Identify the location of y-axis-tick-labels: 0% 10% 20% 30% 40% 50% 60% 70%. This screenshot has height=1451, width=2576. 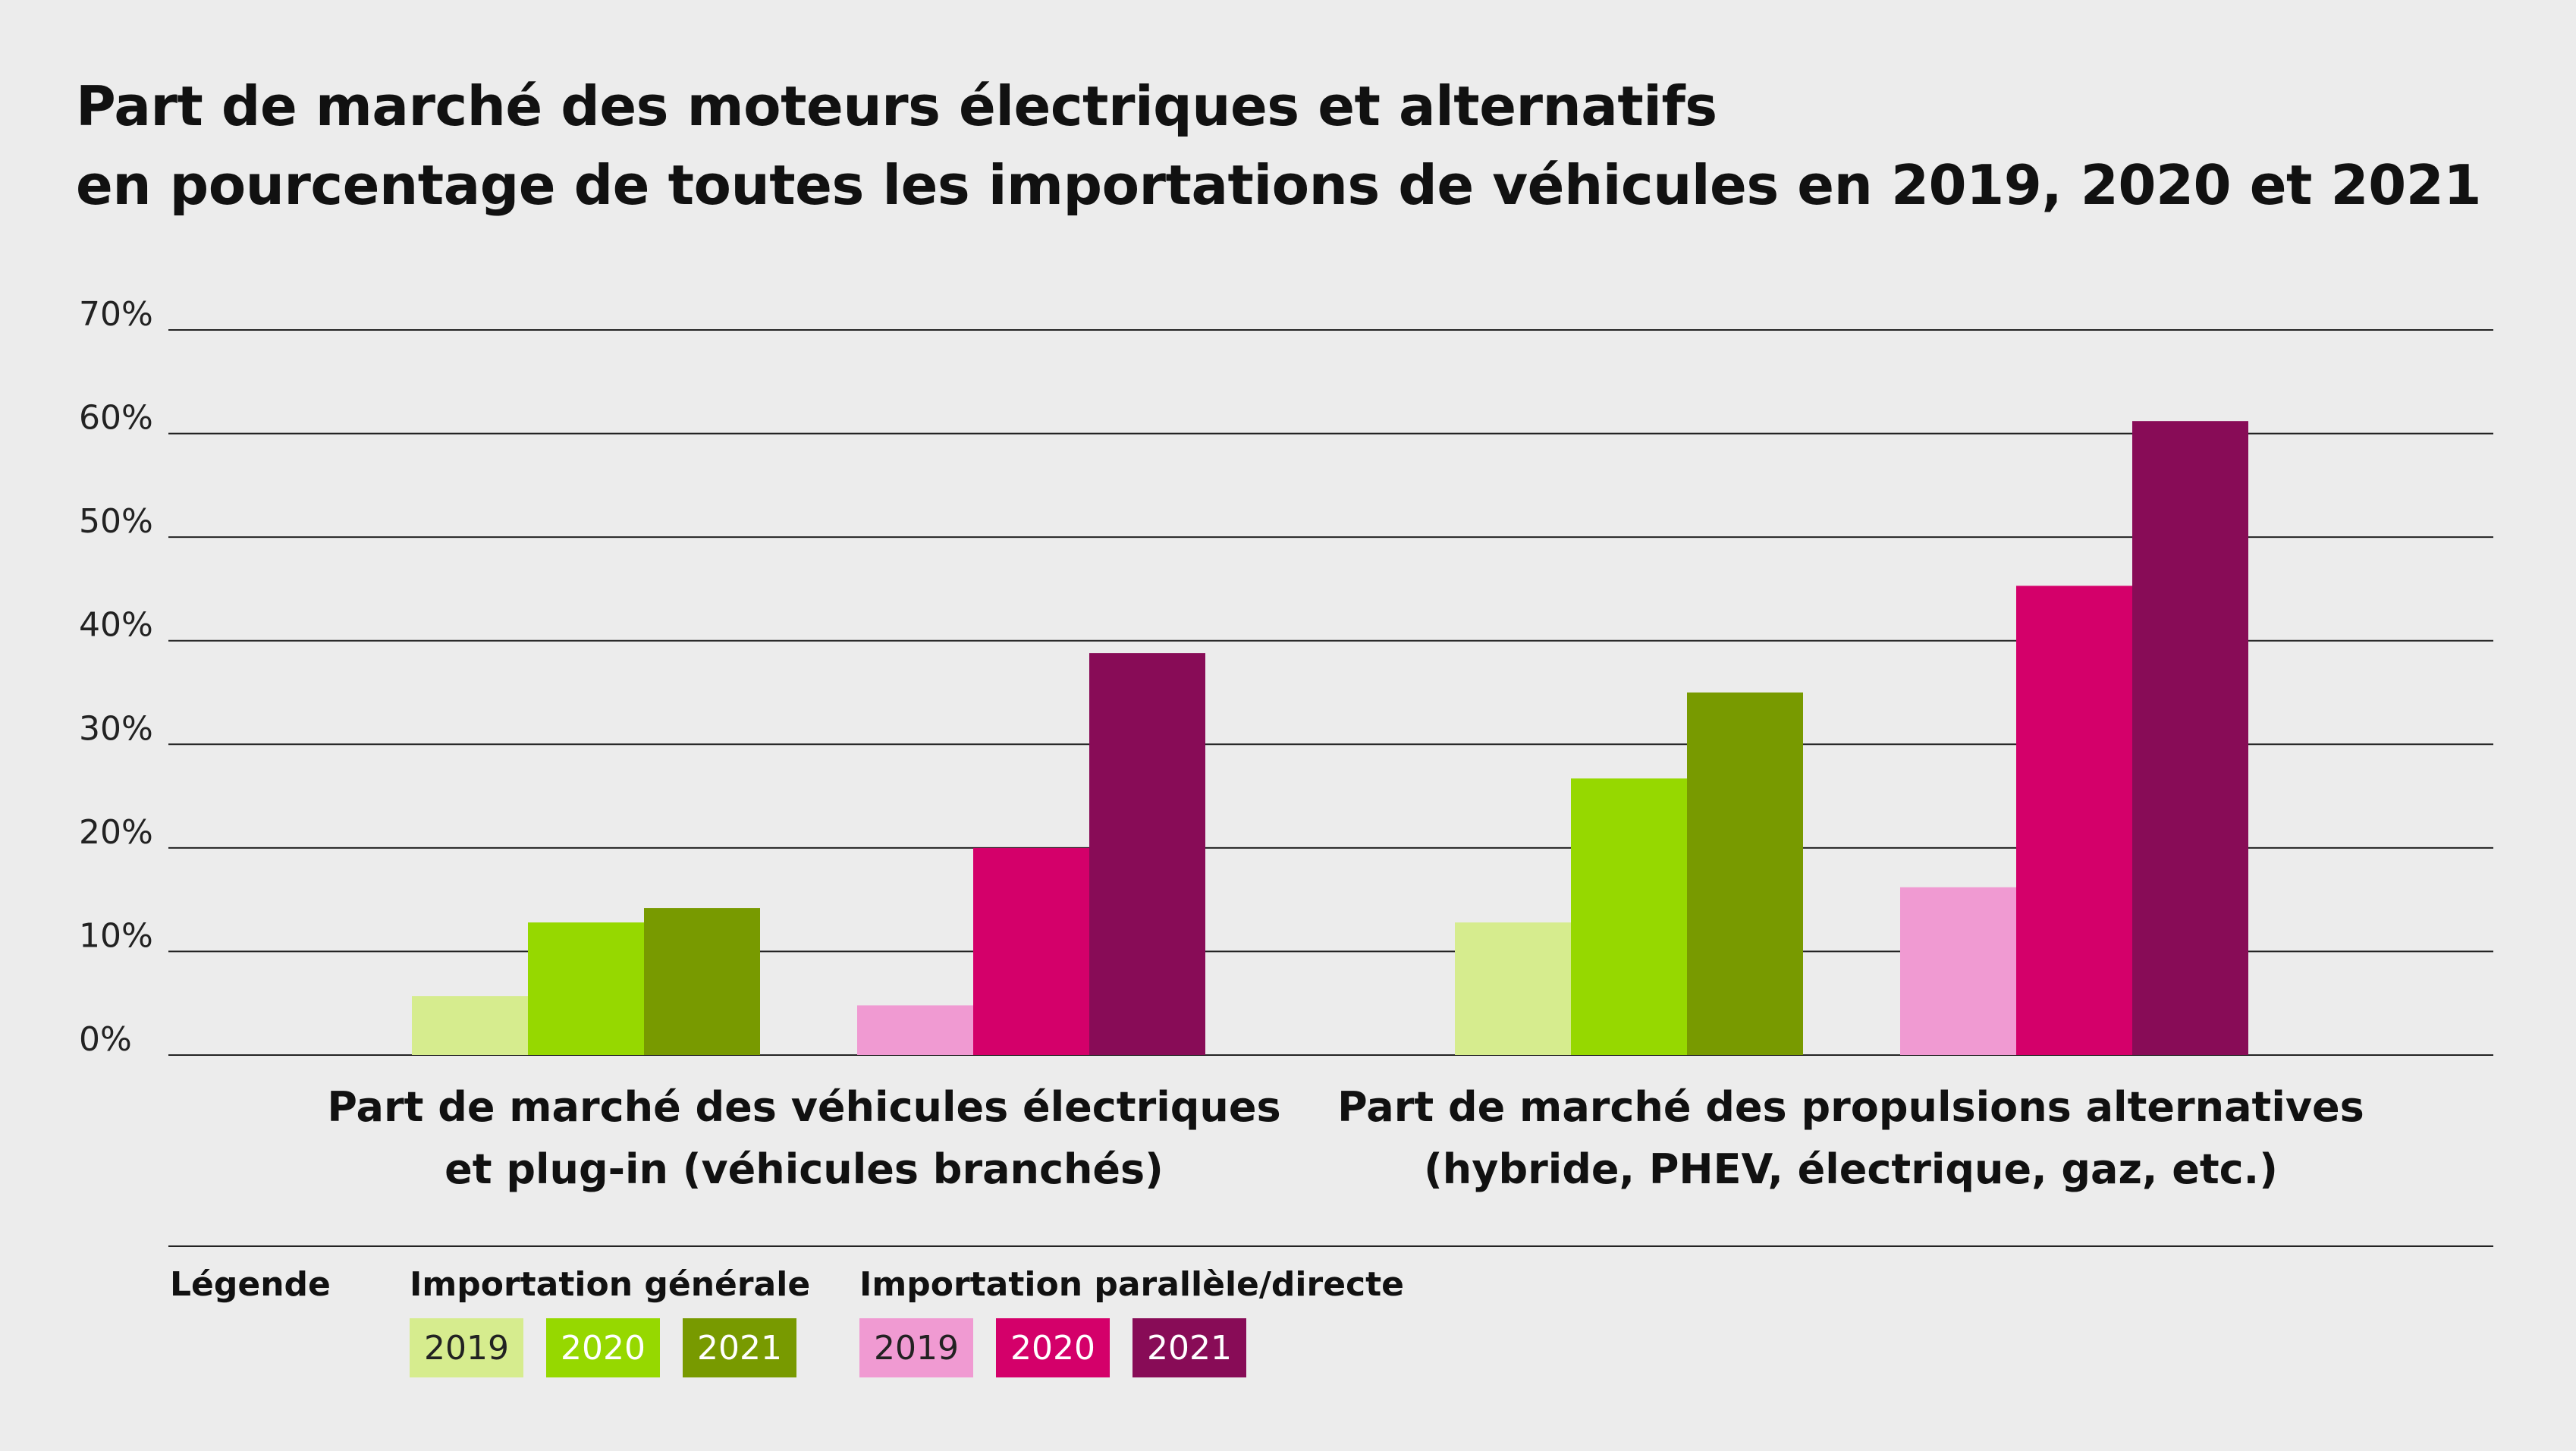
(116, 677).